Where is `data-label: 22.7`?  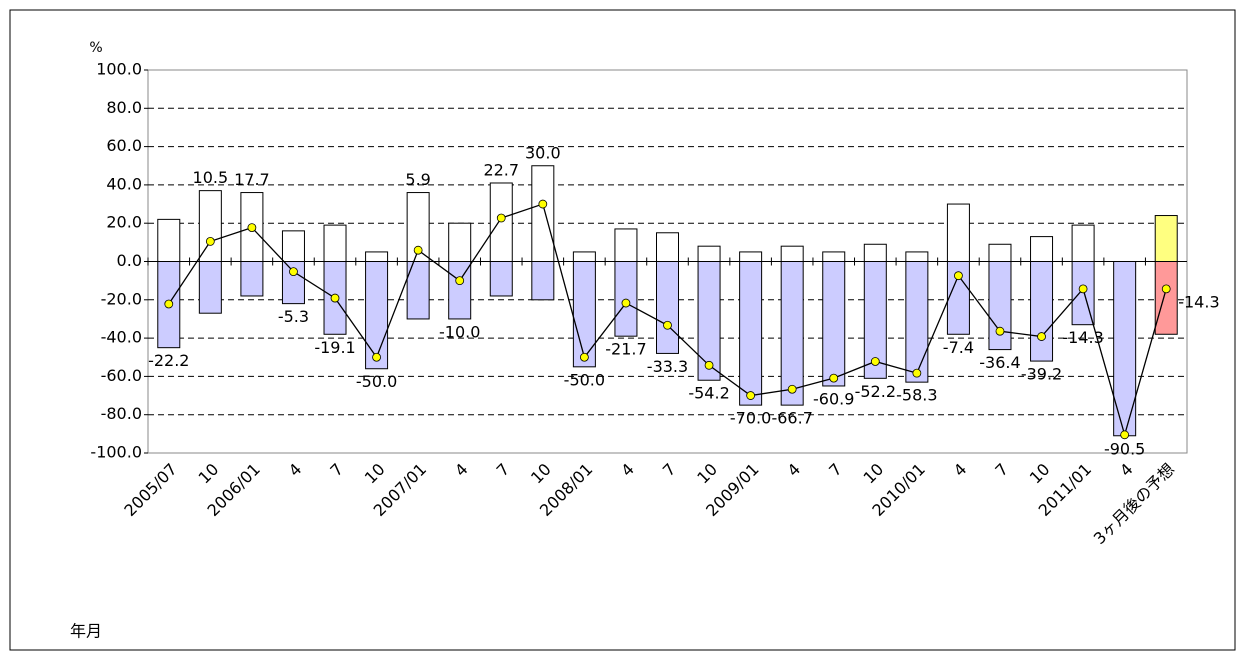 data-label: 22.7 is located at coordinates (501, 169).